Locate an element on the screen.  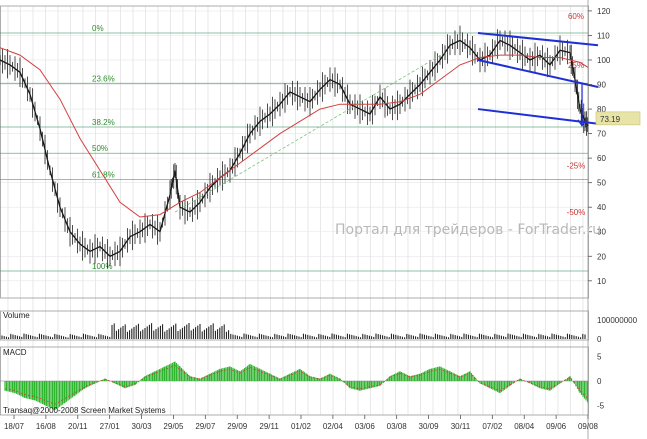
date-tick-label: 07/02 is located at coordinates (492, 426).